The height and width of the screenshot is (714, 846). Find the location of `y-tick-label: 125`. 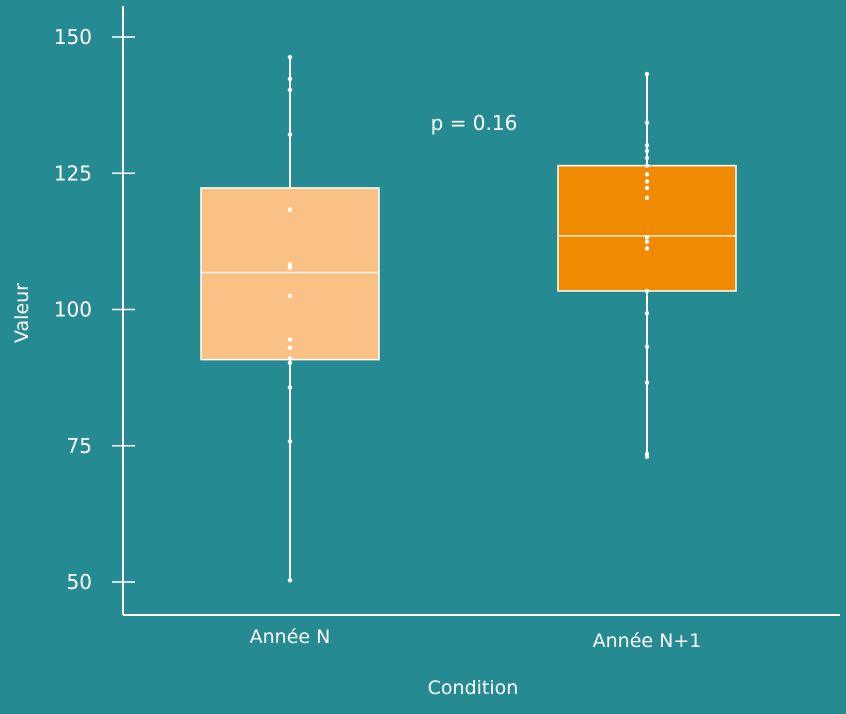

y-tick-label: 125 is located at coordinates (73, 173).